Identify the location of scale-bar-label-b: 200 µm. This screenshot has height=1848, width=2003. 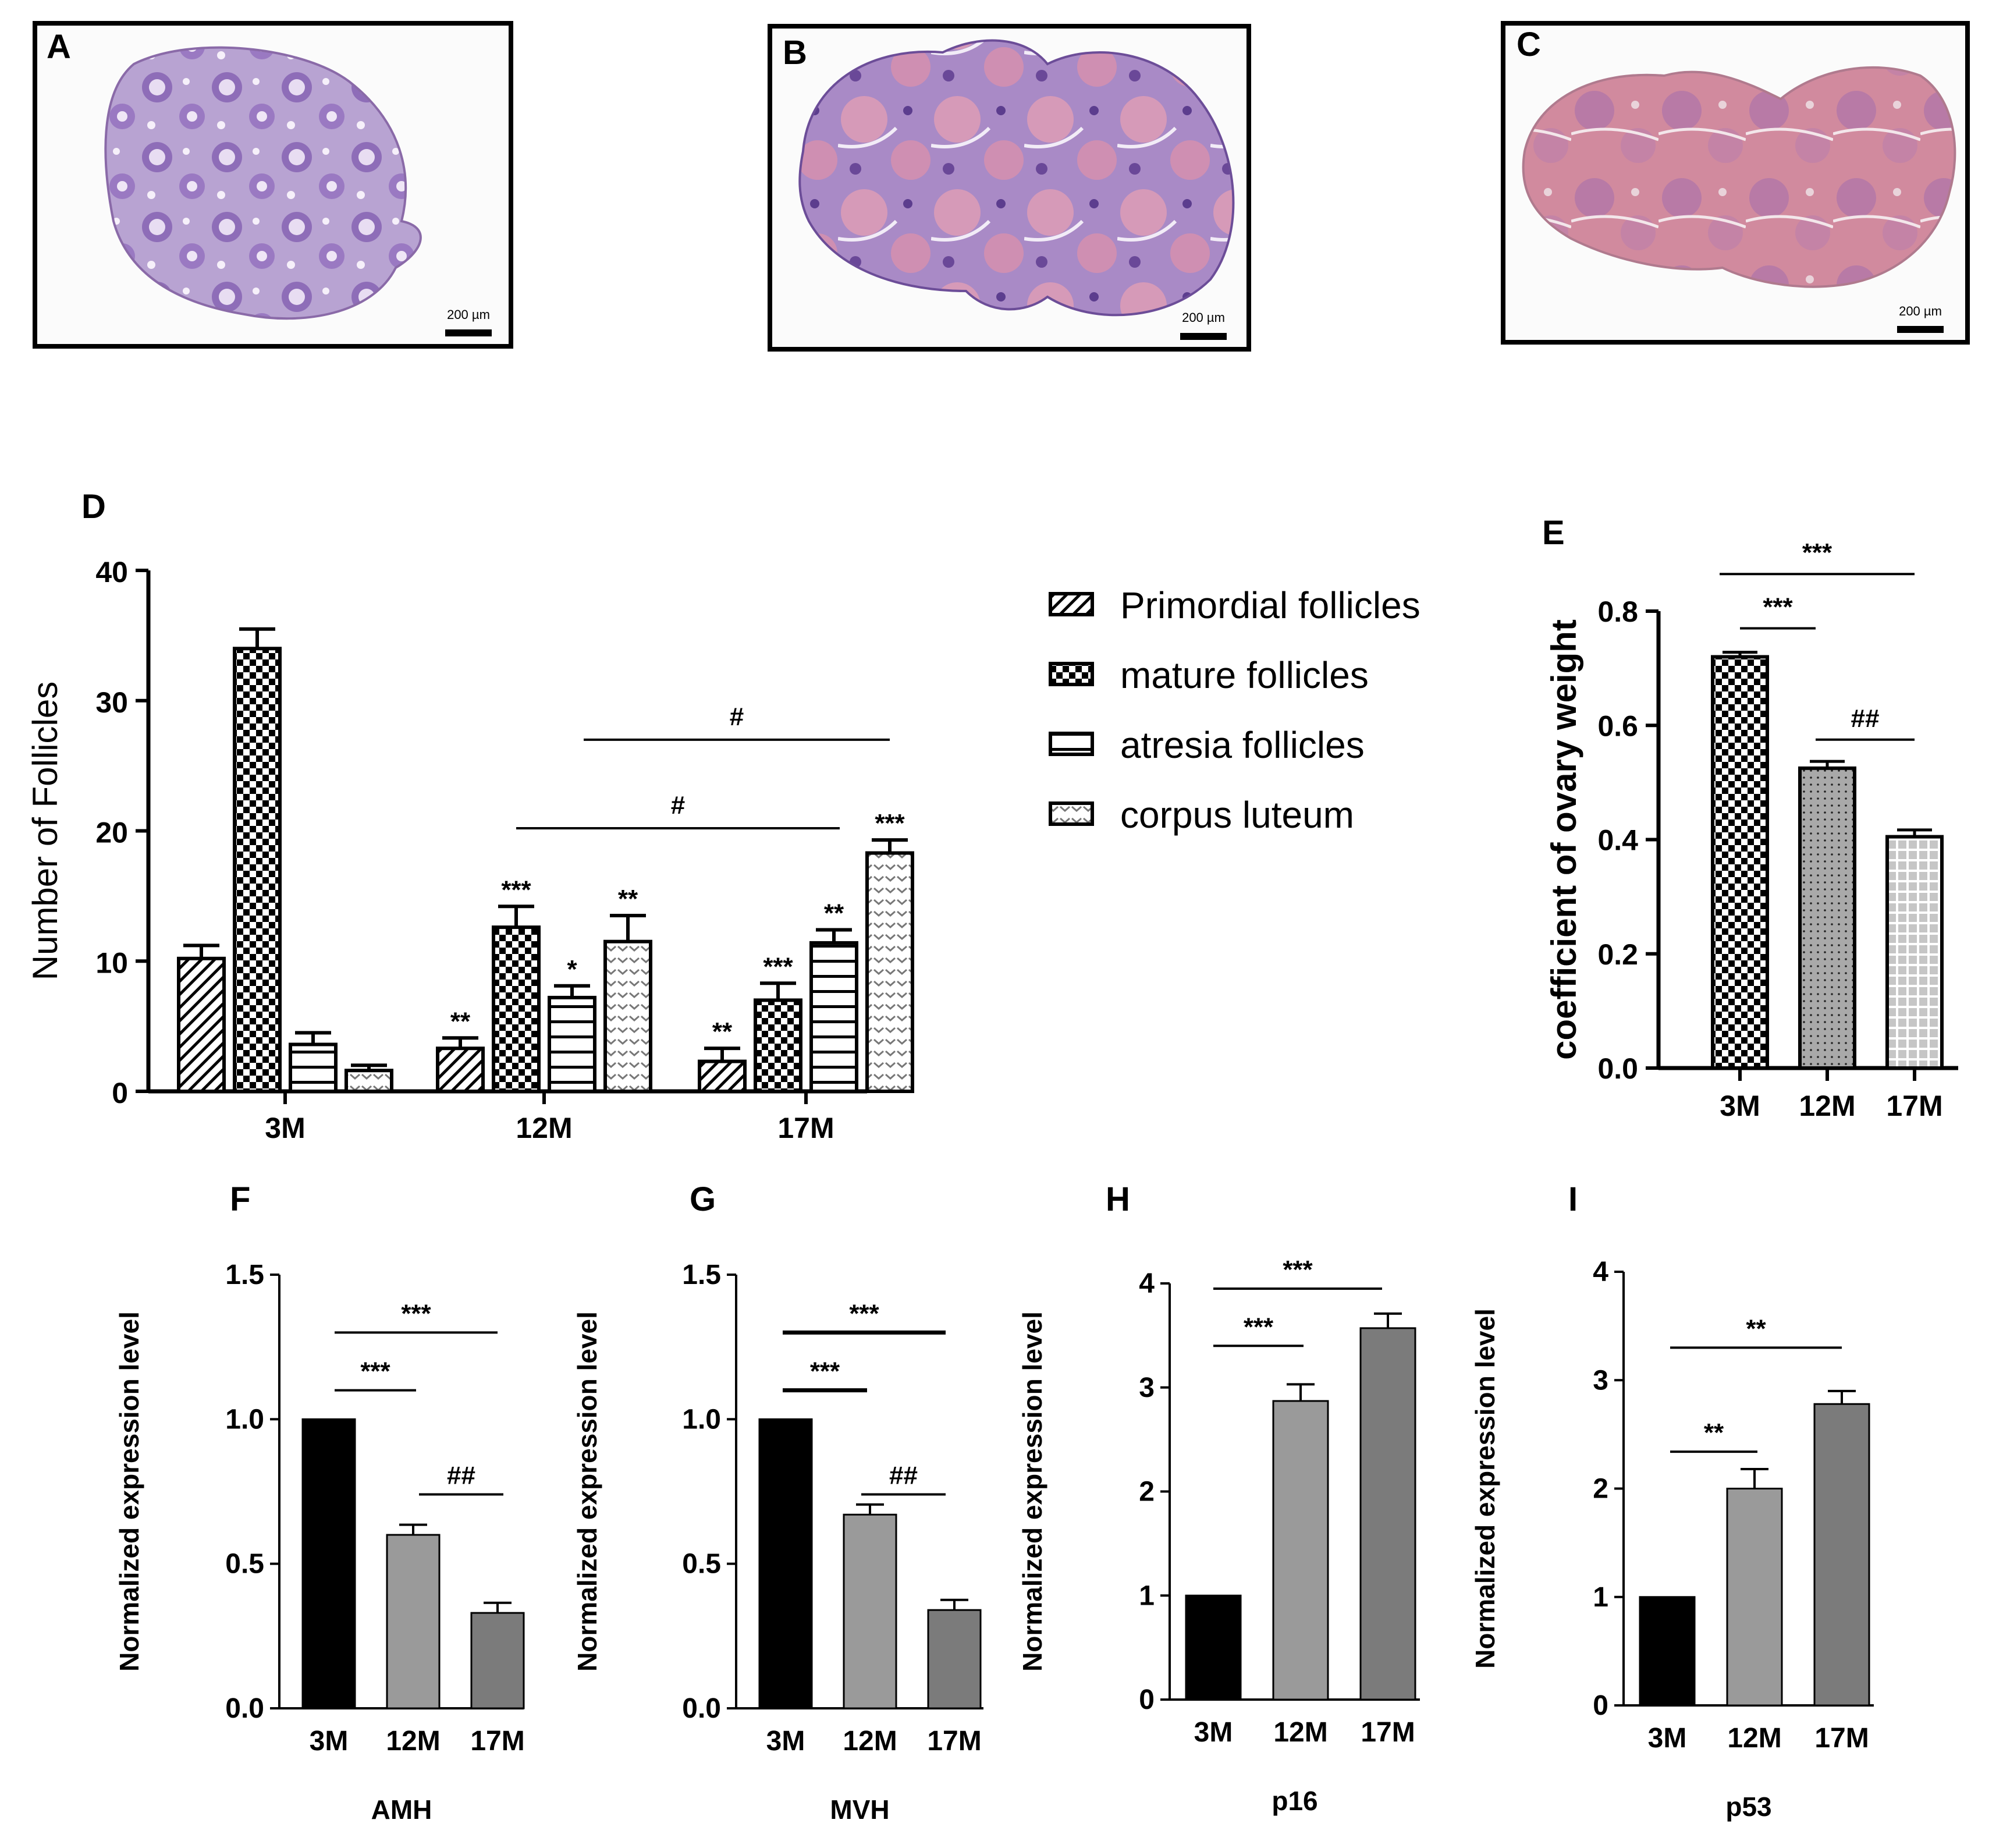
(1203, 317).